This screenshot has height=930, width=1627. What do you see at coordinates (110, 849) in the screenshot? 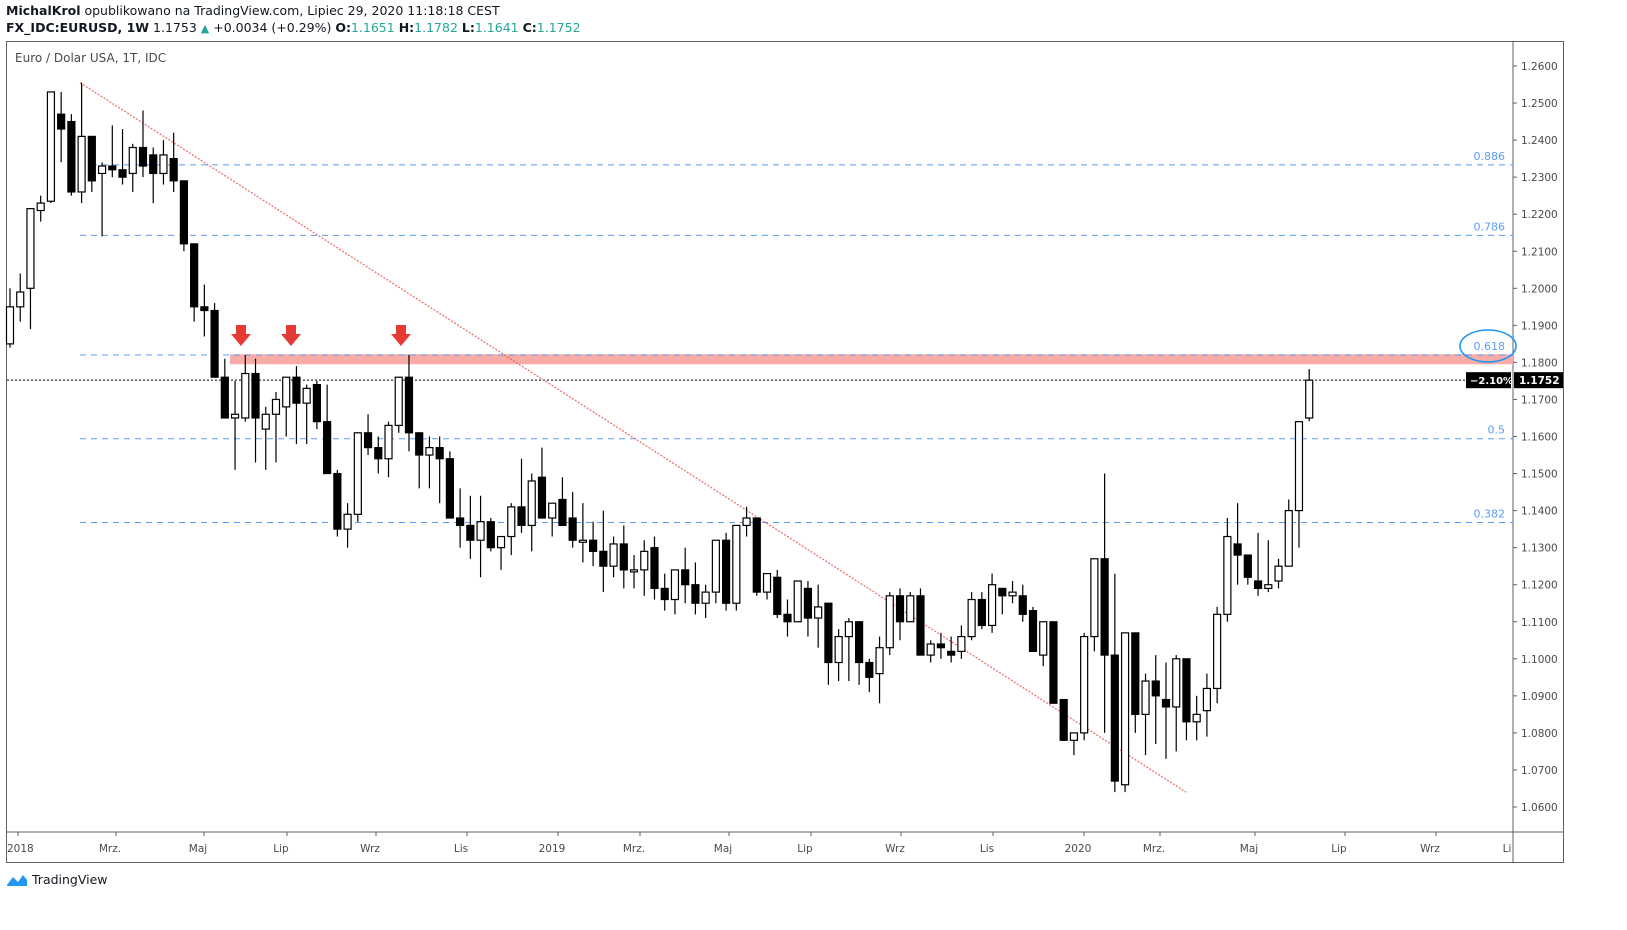
I see `time-tick-label: Mrz.` at bounding box center [110, 849].